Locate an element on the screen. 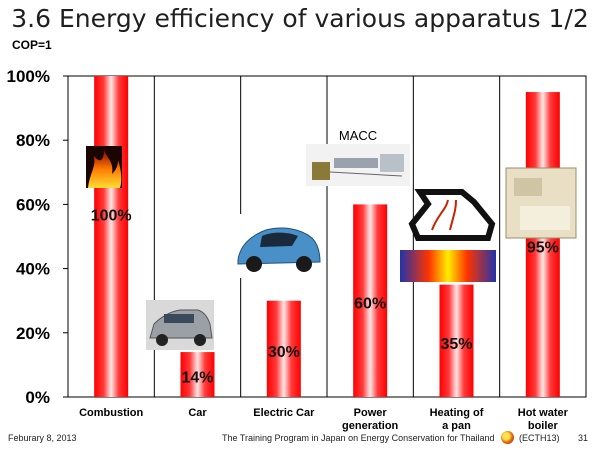  y-tick-label: 60% is located at coordinates (33, 204).